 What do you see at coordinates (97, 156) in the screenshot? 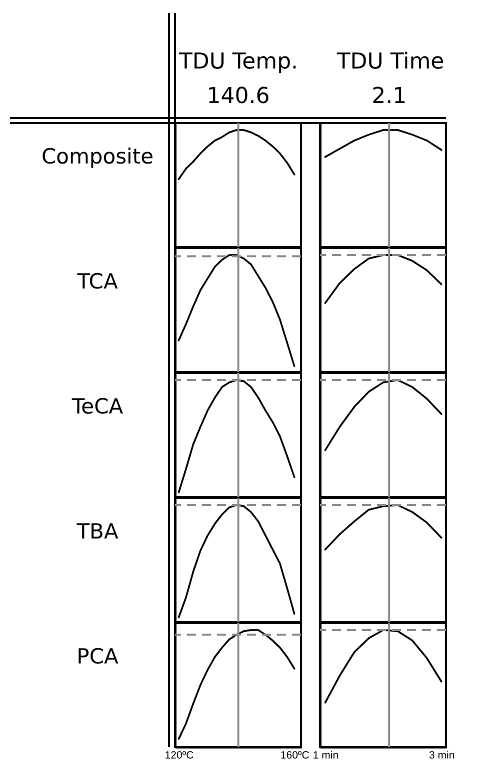
I see `y-axis-title: Composite` at bounding box center [97, 156].